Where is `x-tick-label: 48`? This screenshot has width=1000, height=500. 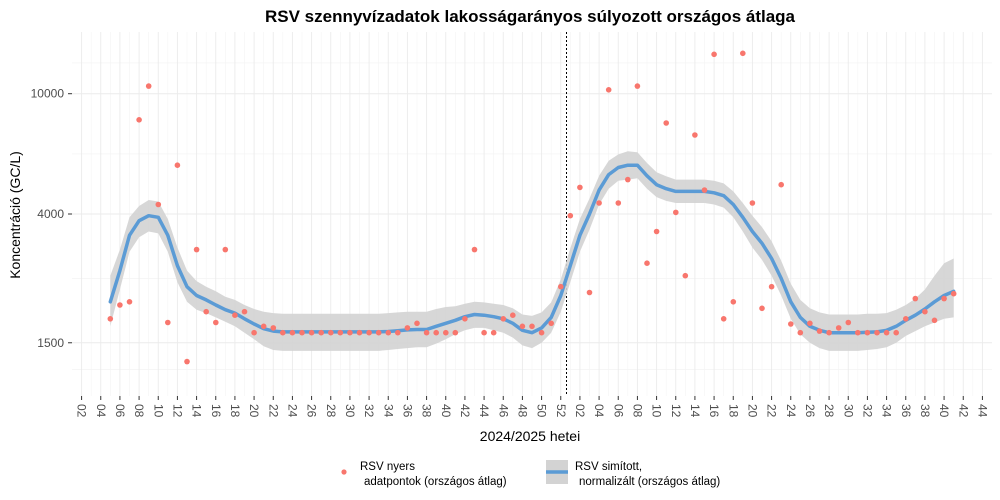
x-tick-label: 48 is located at coordinates (522, 411).